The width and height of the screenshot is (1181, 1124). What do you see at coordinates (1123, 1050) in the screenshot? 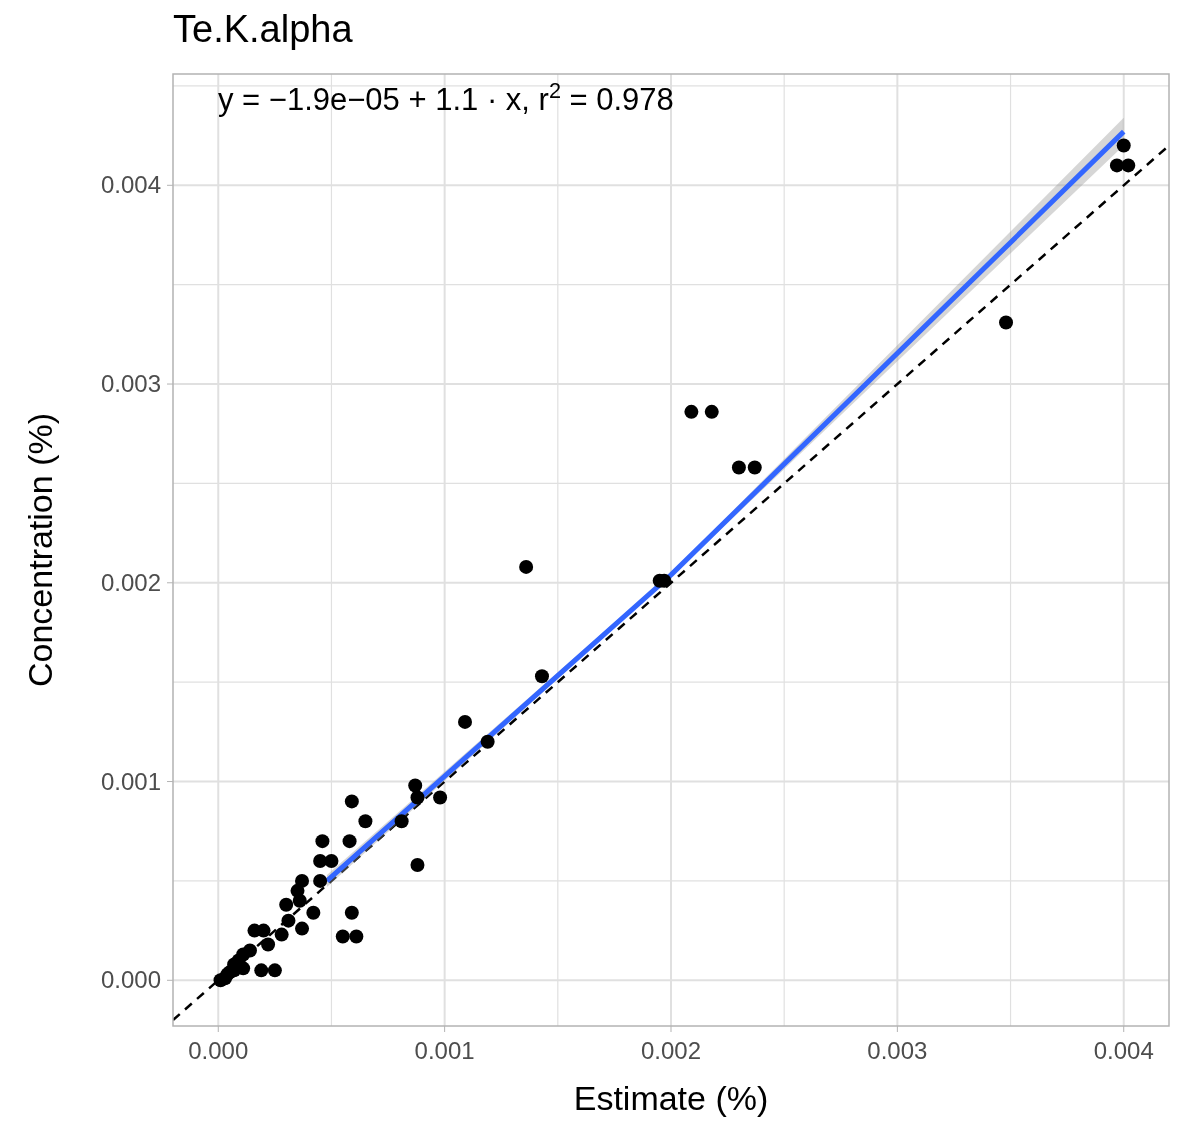
I see `x-tick-label: 0.004` at bounding box center [1123, 1050].